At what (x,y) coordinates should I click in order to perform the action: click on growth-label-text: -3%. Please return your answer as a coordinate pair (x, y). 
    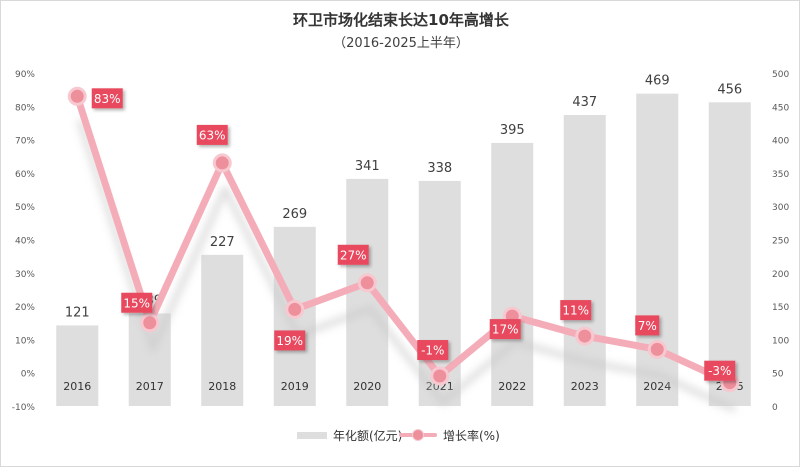
    Looking at the image, I should click on (719, 371).